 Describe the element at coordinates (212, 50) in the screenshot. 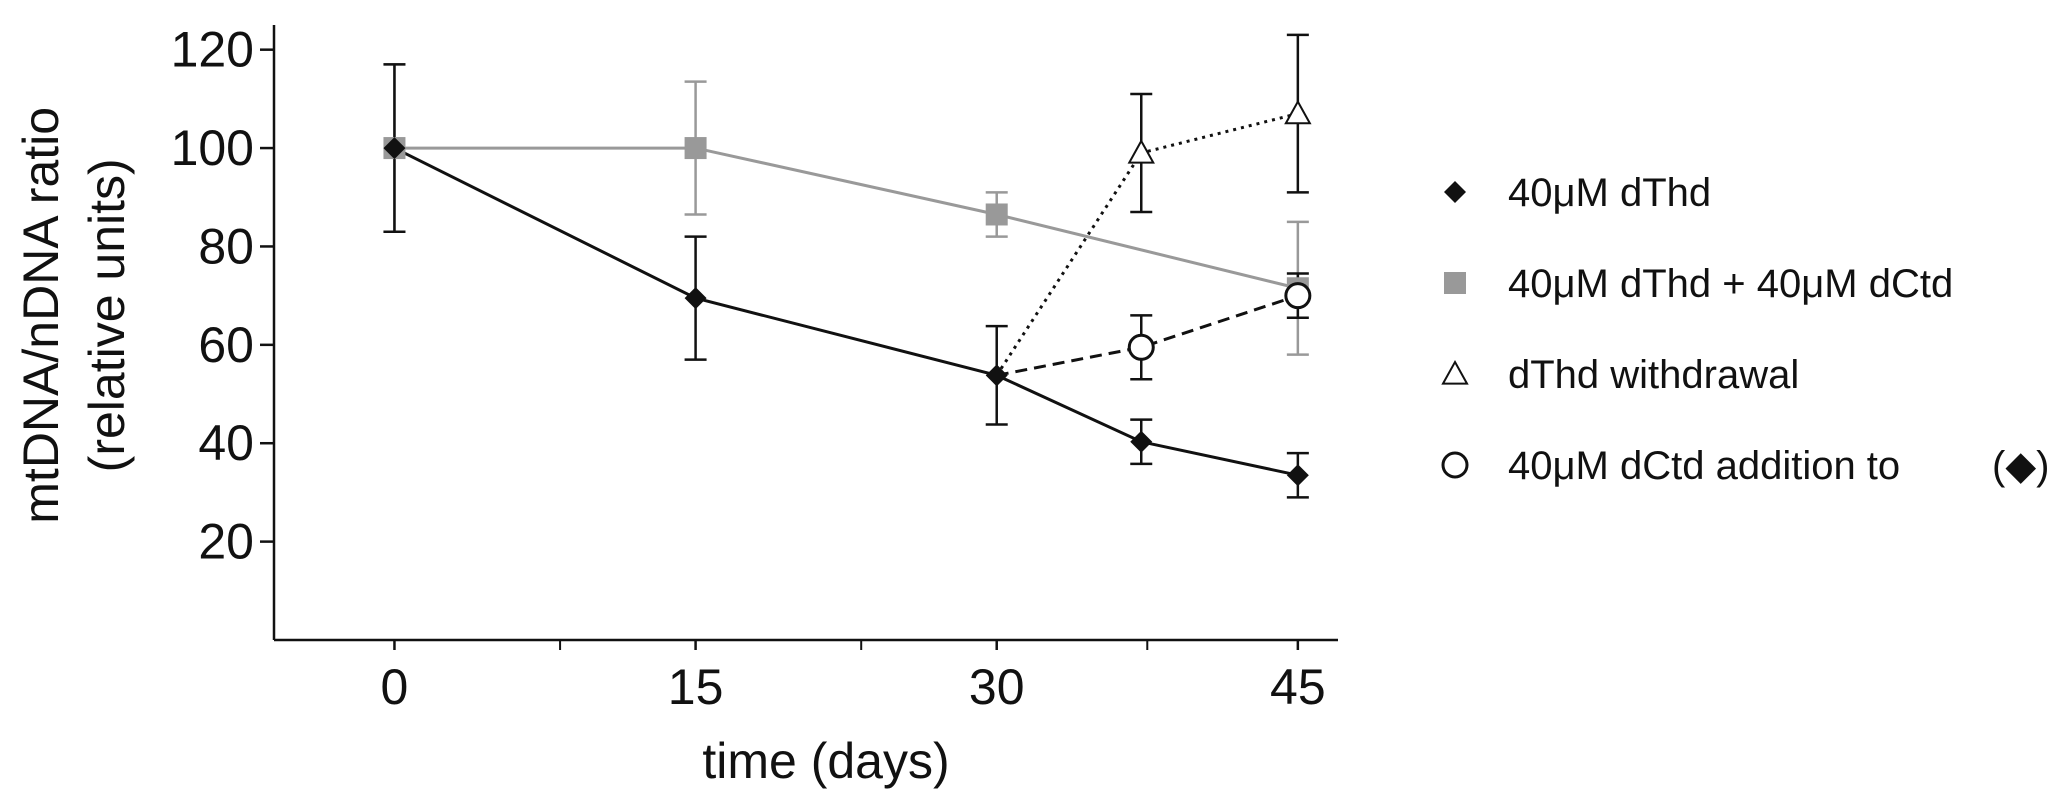

I see `y-tick-label: 120` at that location.